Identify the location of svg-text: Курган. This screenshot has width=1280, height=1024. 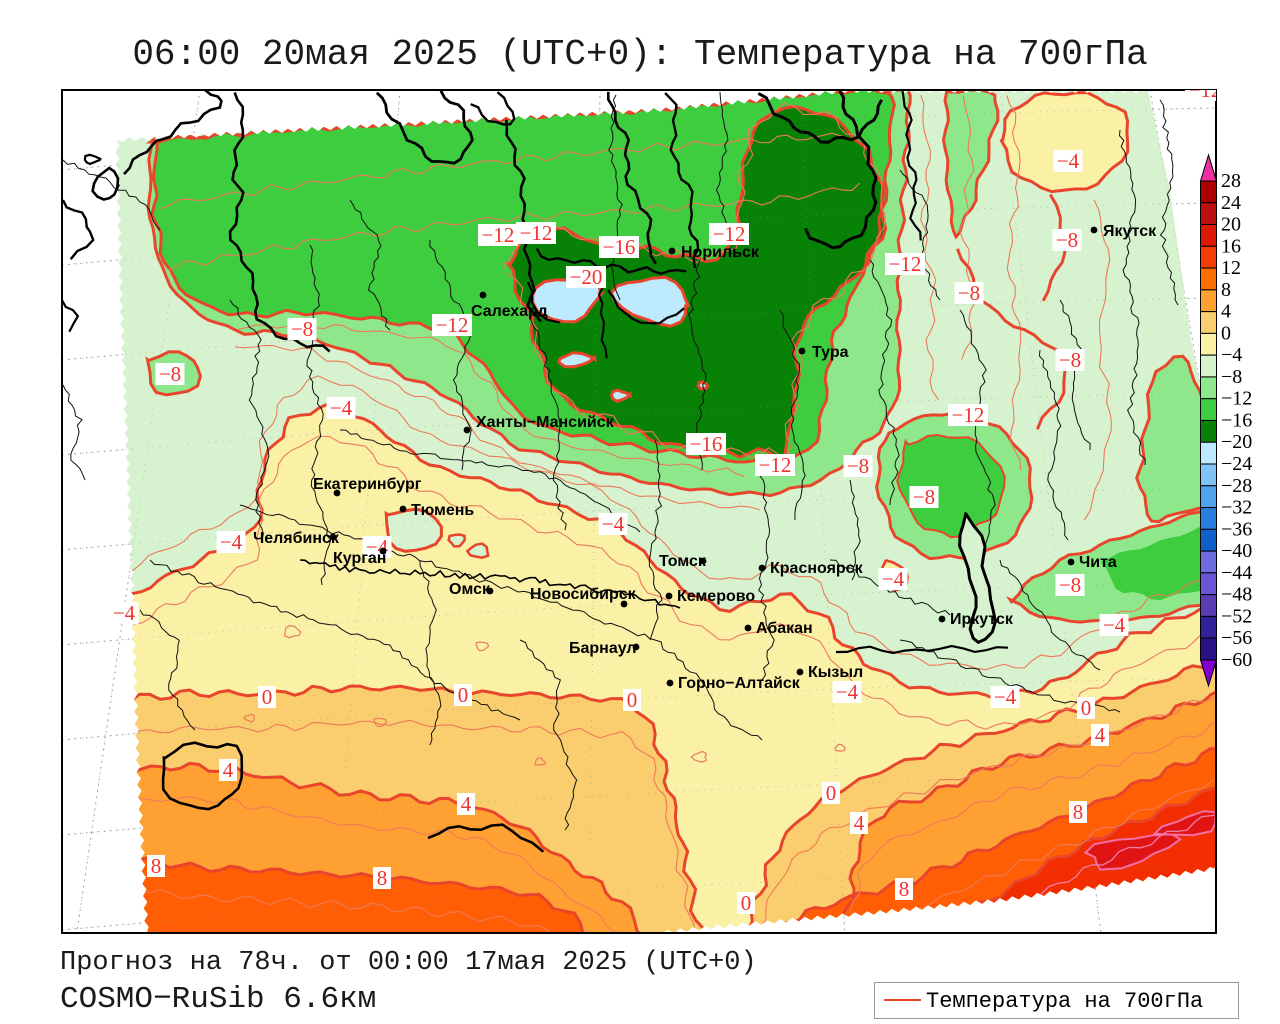
(359, 558).